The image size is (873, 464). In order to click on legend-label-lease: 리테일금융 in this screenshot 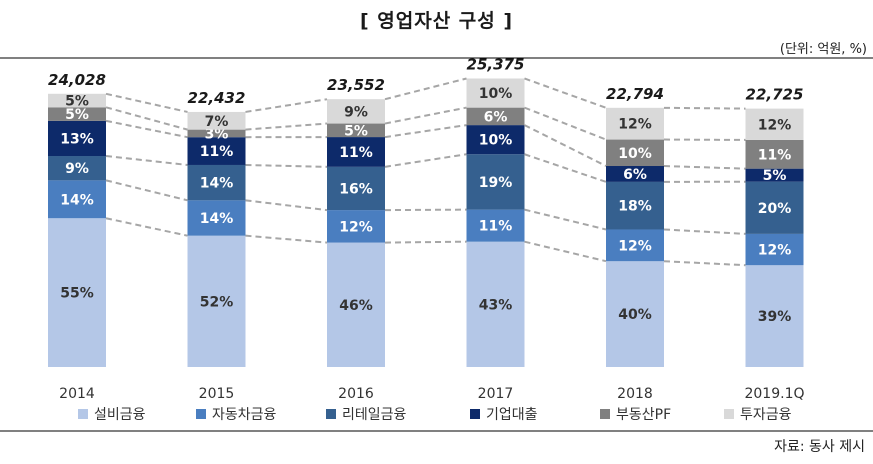, I will do `click(374, 415)`.